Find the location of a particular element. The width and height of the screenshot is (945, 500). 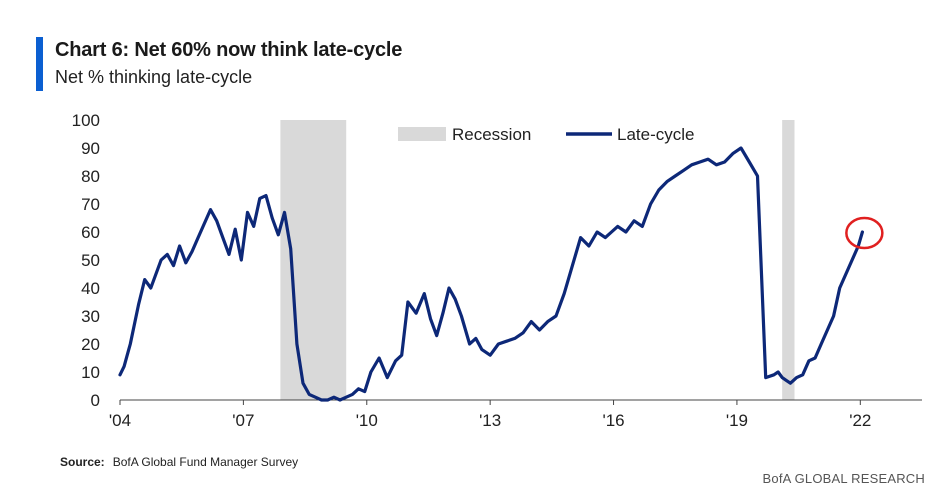

y-tick-label: 50 is located at coordinates (90, 260).